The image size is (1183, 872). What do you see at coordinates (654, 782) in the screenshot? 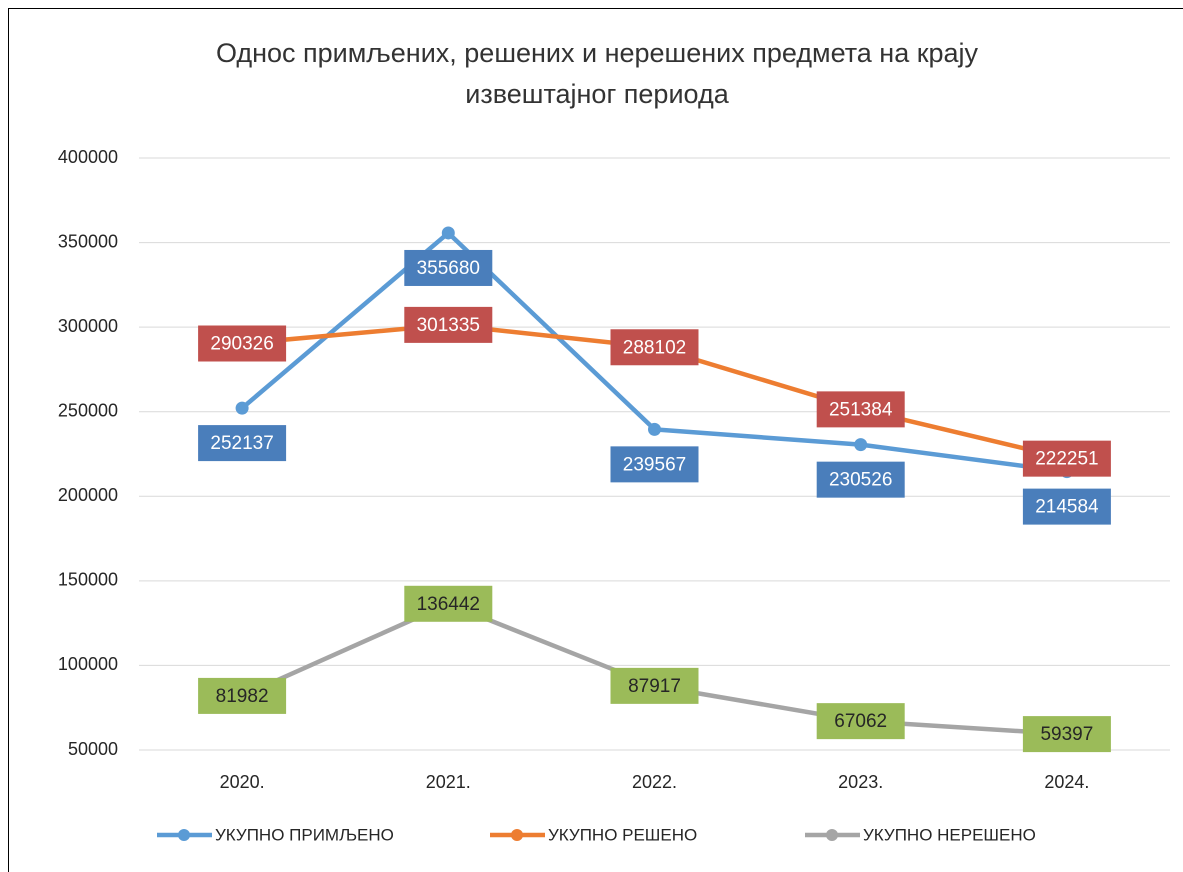
I see `x-tick-label: 2022.` at bounding box center [654, 782].